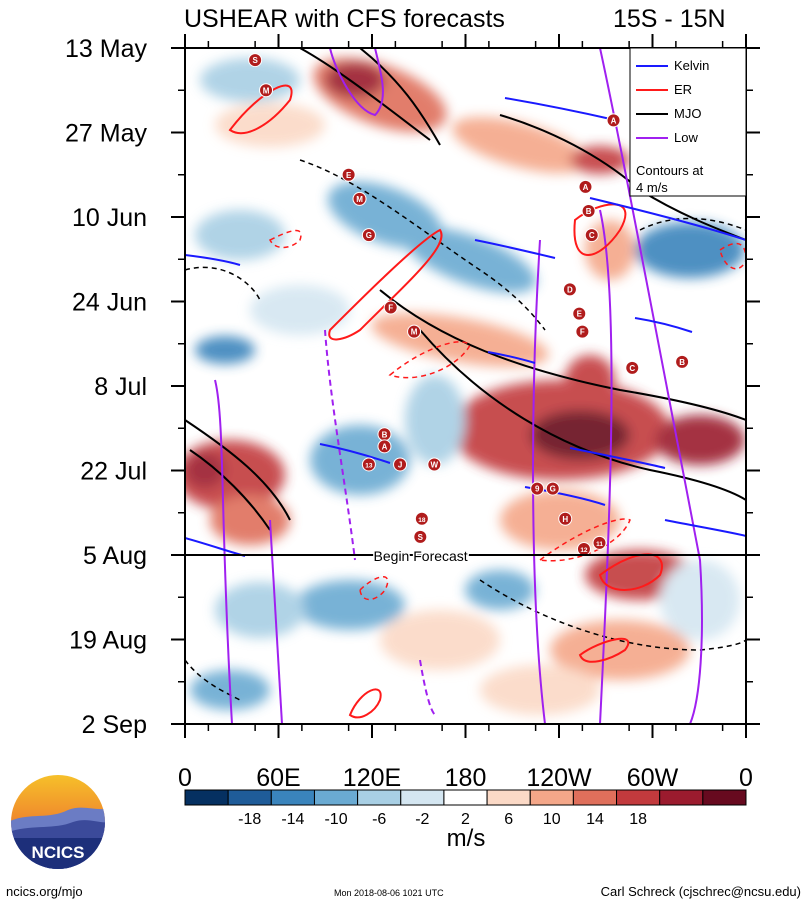 The height and width of the screenshot is (907, 809). What do you see at coordinates (44, 891) in the screenshot?
I see `footer-website: ncics.org/mjo` at bounding box center [44, 891].